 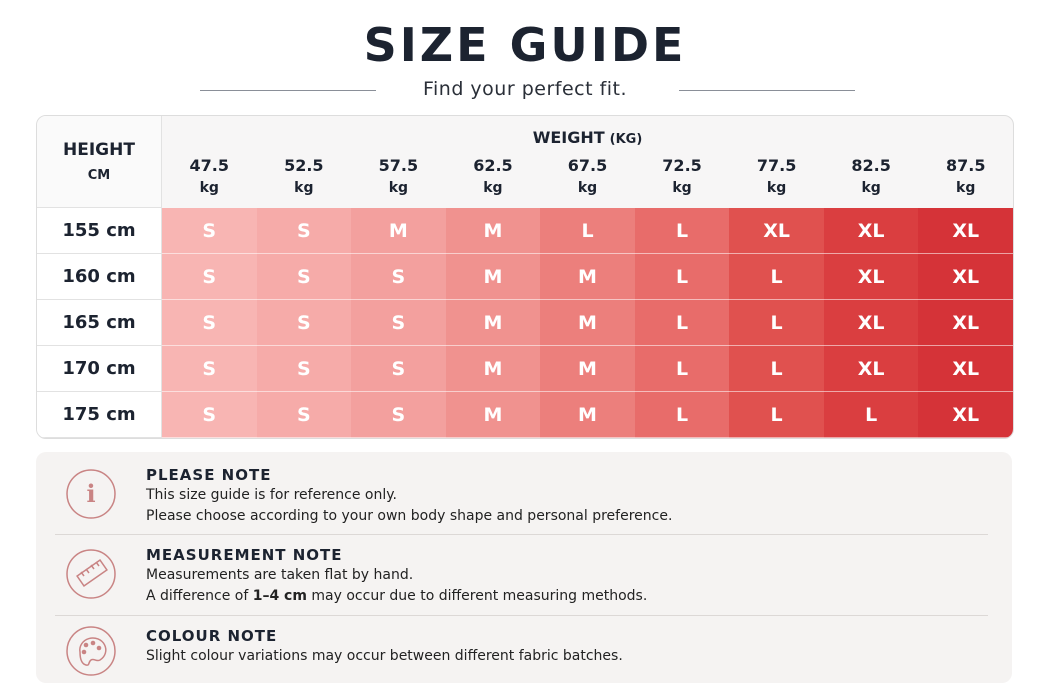 What do you see at coordinates (99, 277) in the screenshot?
I see `row-height: 160 cm` at bounding box center [99, 277].